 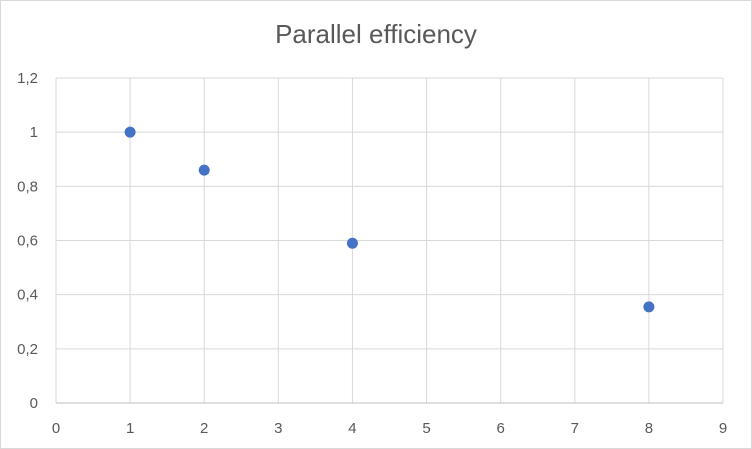 What do you see at coordinates (352, 428) in the screenshot?
I see `x-tick-label: 4` at bounding box center [352, 428].